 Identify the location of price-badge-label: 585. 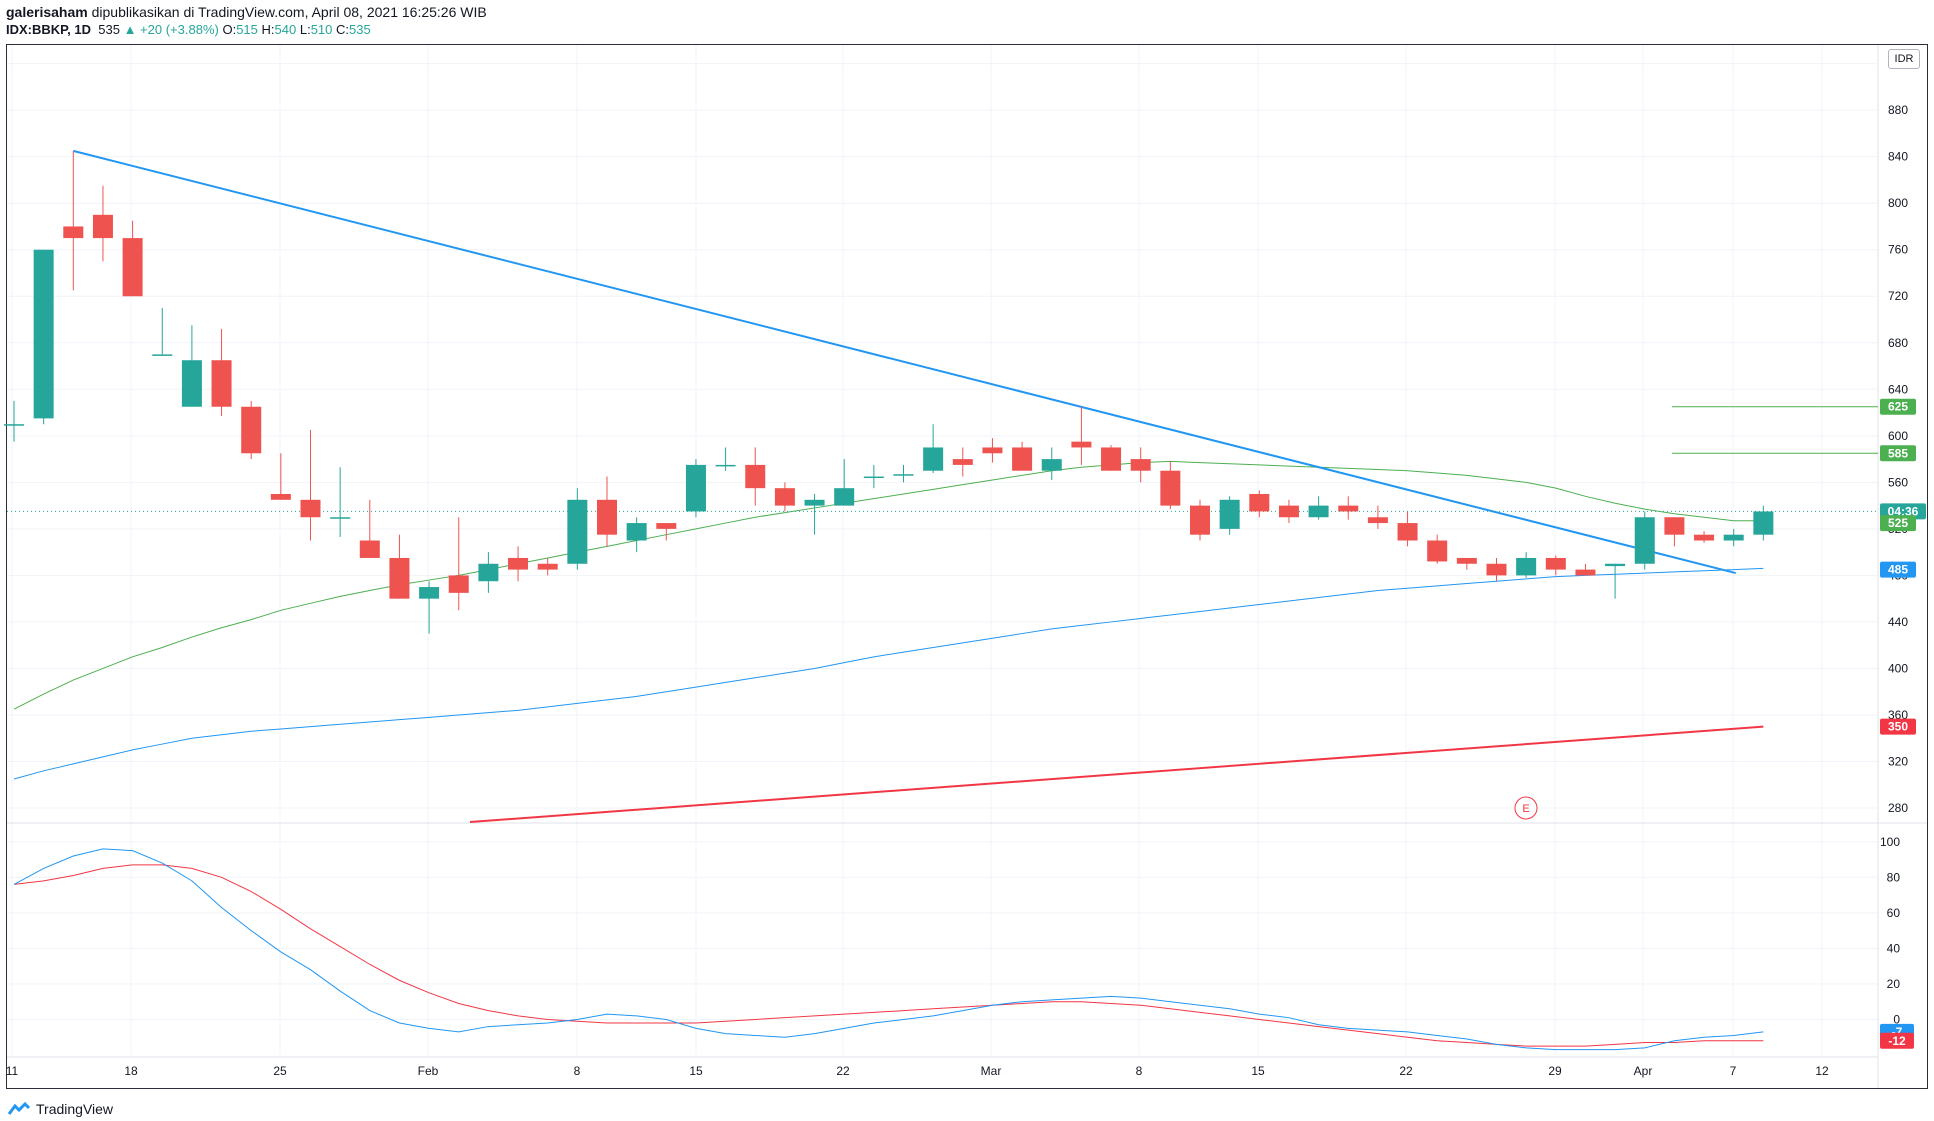
(1898, 453).